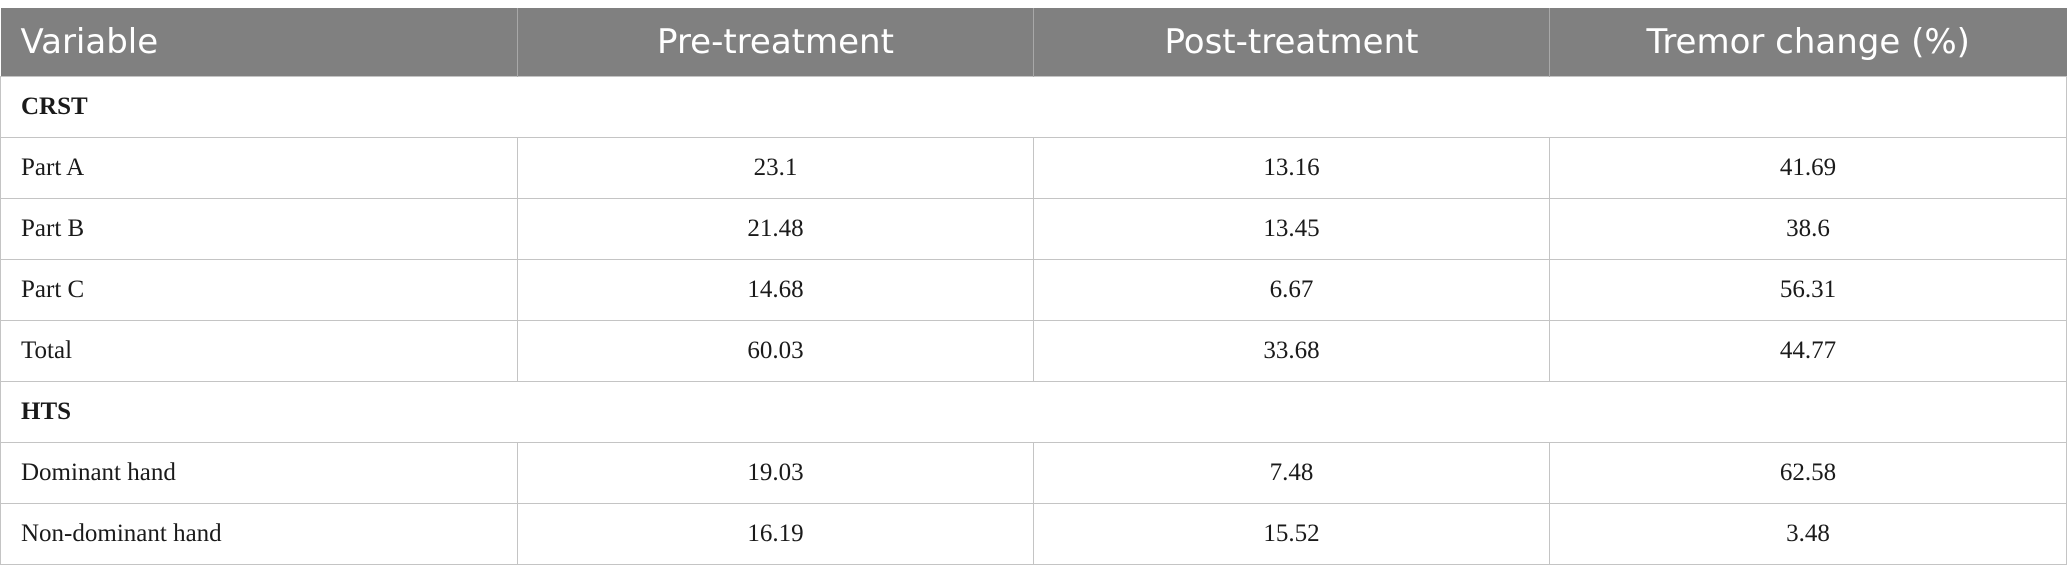 The image size is (2067, 583). What do you see at coordinates (775, 351) in the screenshot?
I see `pre-treatment-value: 60.03` at bounding box center [775, 351].